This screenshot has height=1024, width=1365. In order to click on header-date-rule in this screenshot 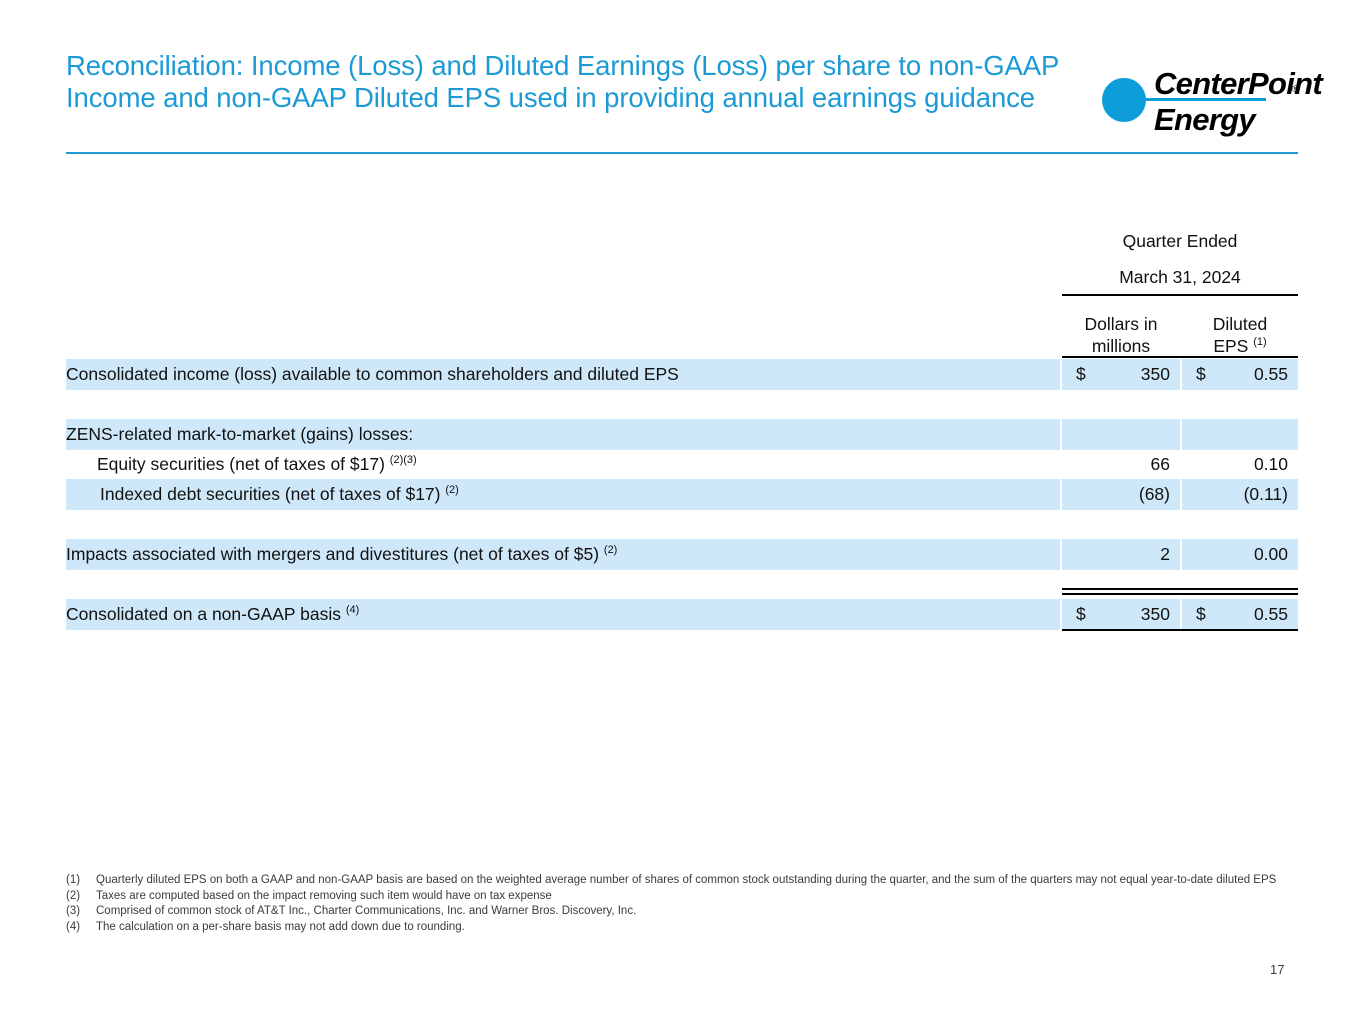, I will do `click(1180, 295)`.